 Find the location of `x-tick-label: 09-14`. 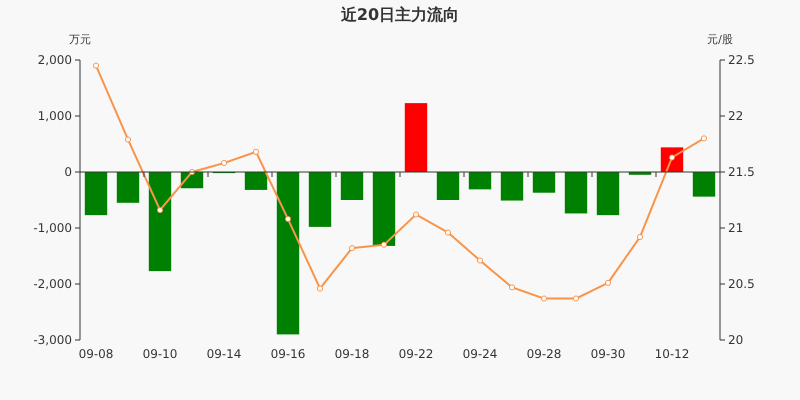

x-tick-label: 09-14 is located at coordinates (224, 354).